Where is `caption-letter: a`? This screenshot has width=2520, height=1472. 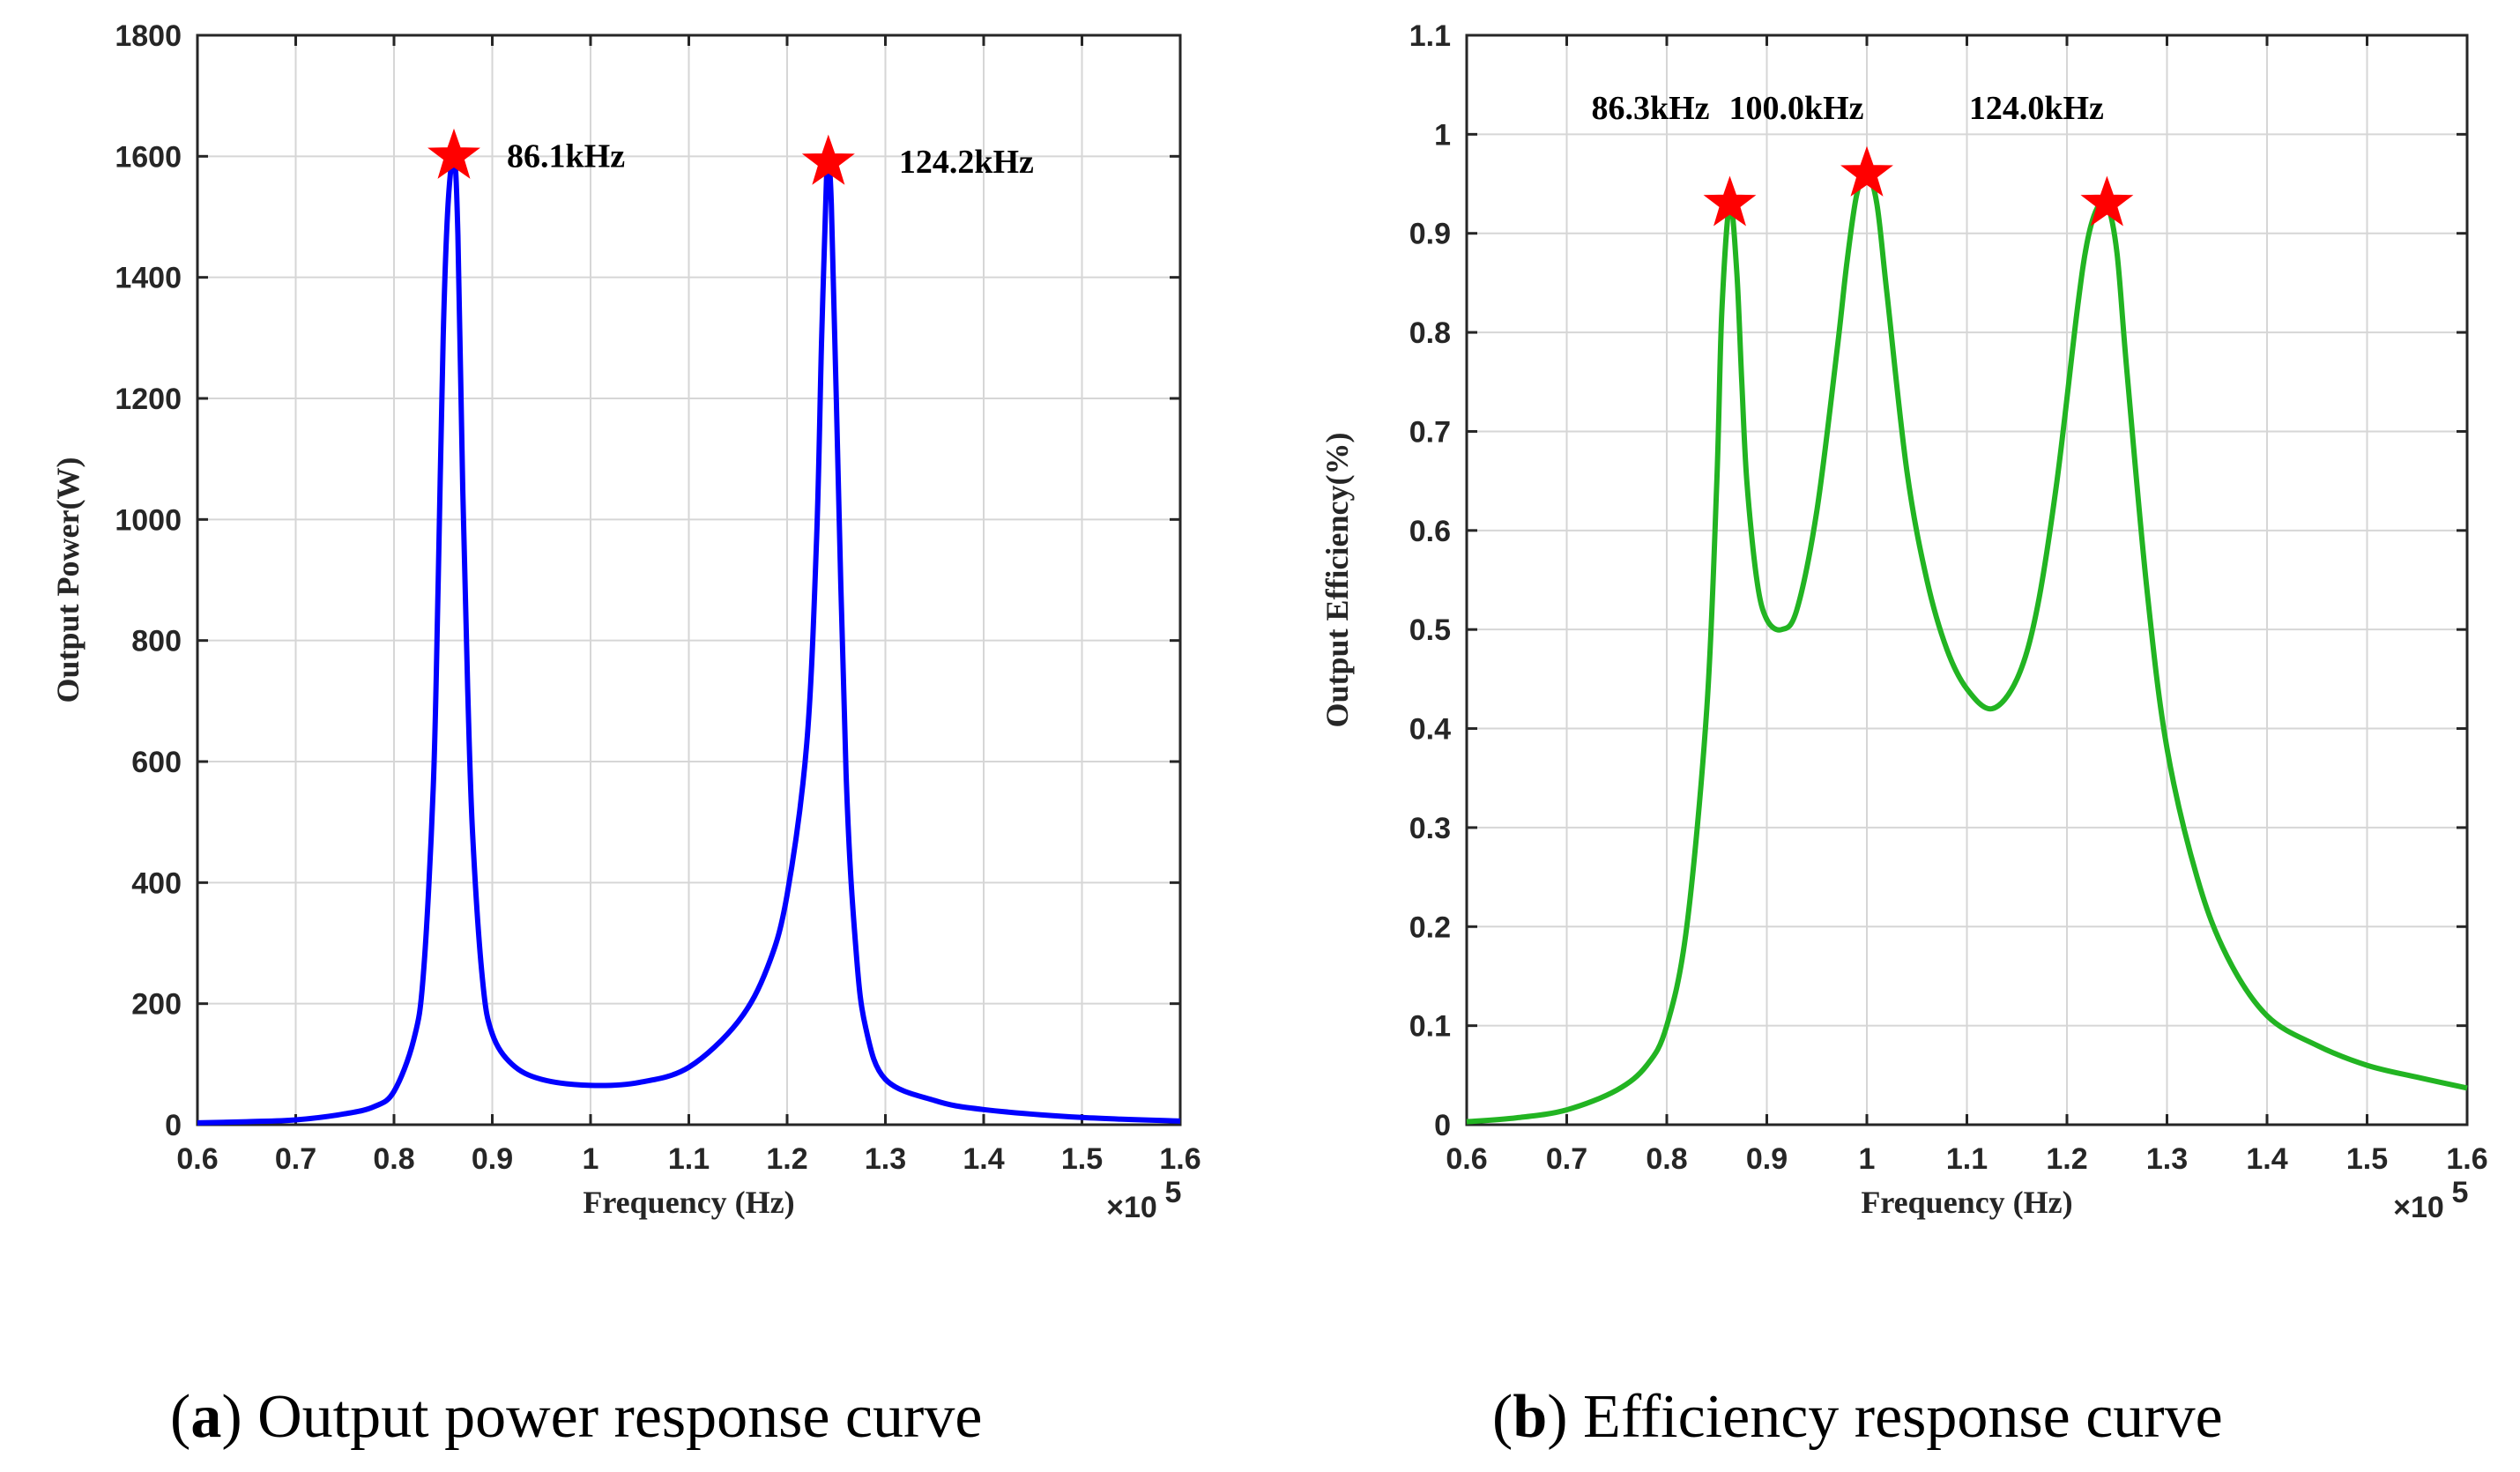 caption-letter: a is located at coordinates (205, 1417).